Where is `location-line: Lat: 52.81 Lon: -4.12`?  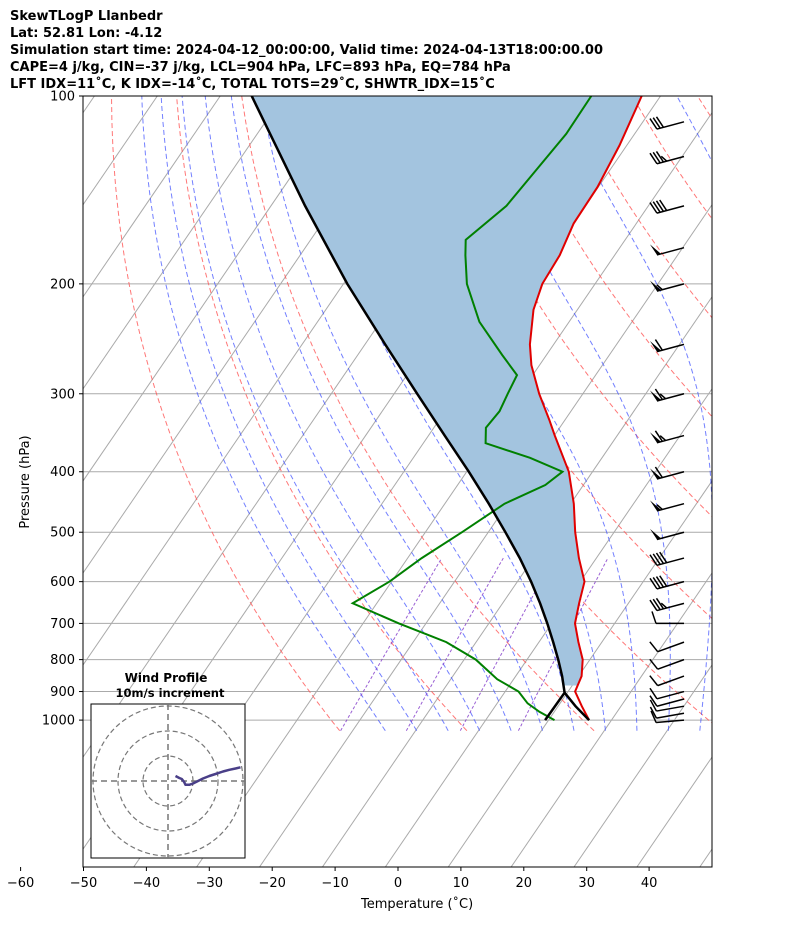 location-line: Lat: 52.81 Lon: -4.12 is located at coordinates (86, 33).